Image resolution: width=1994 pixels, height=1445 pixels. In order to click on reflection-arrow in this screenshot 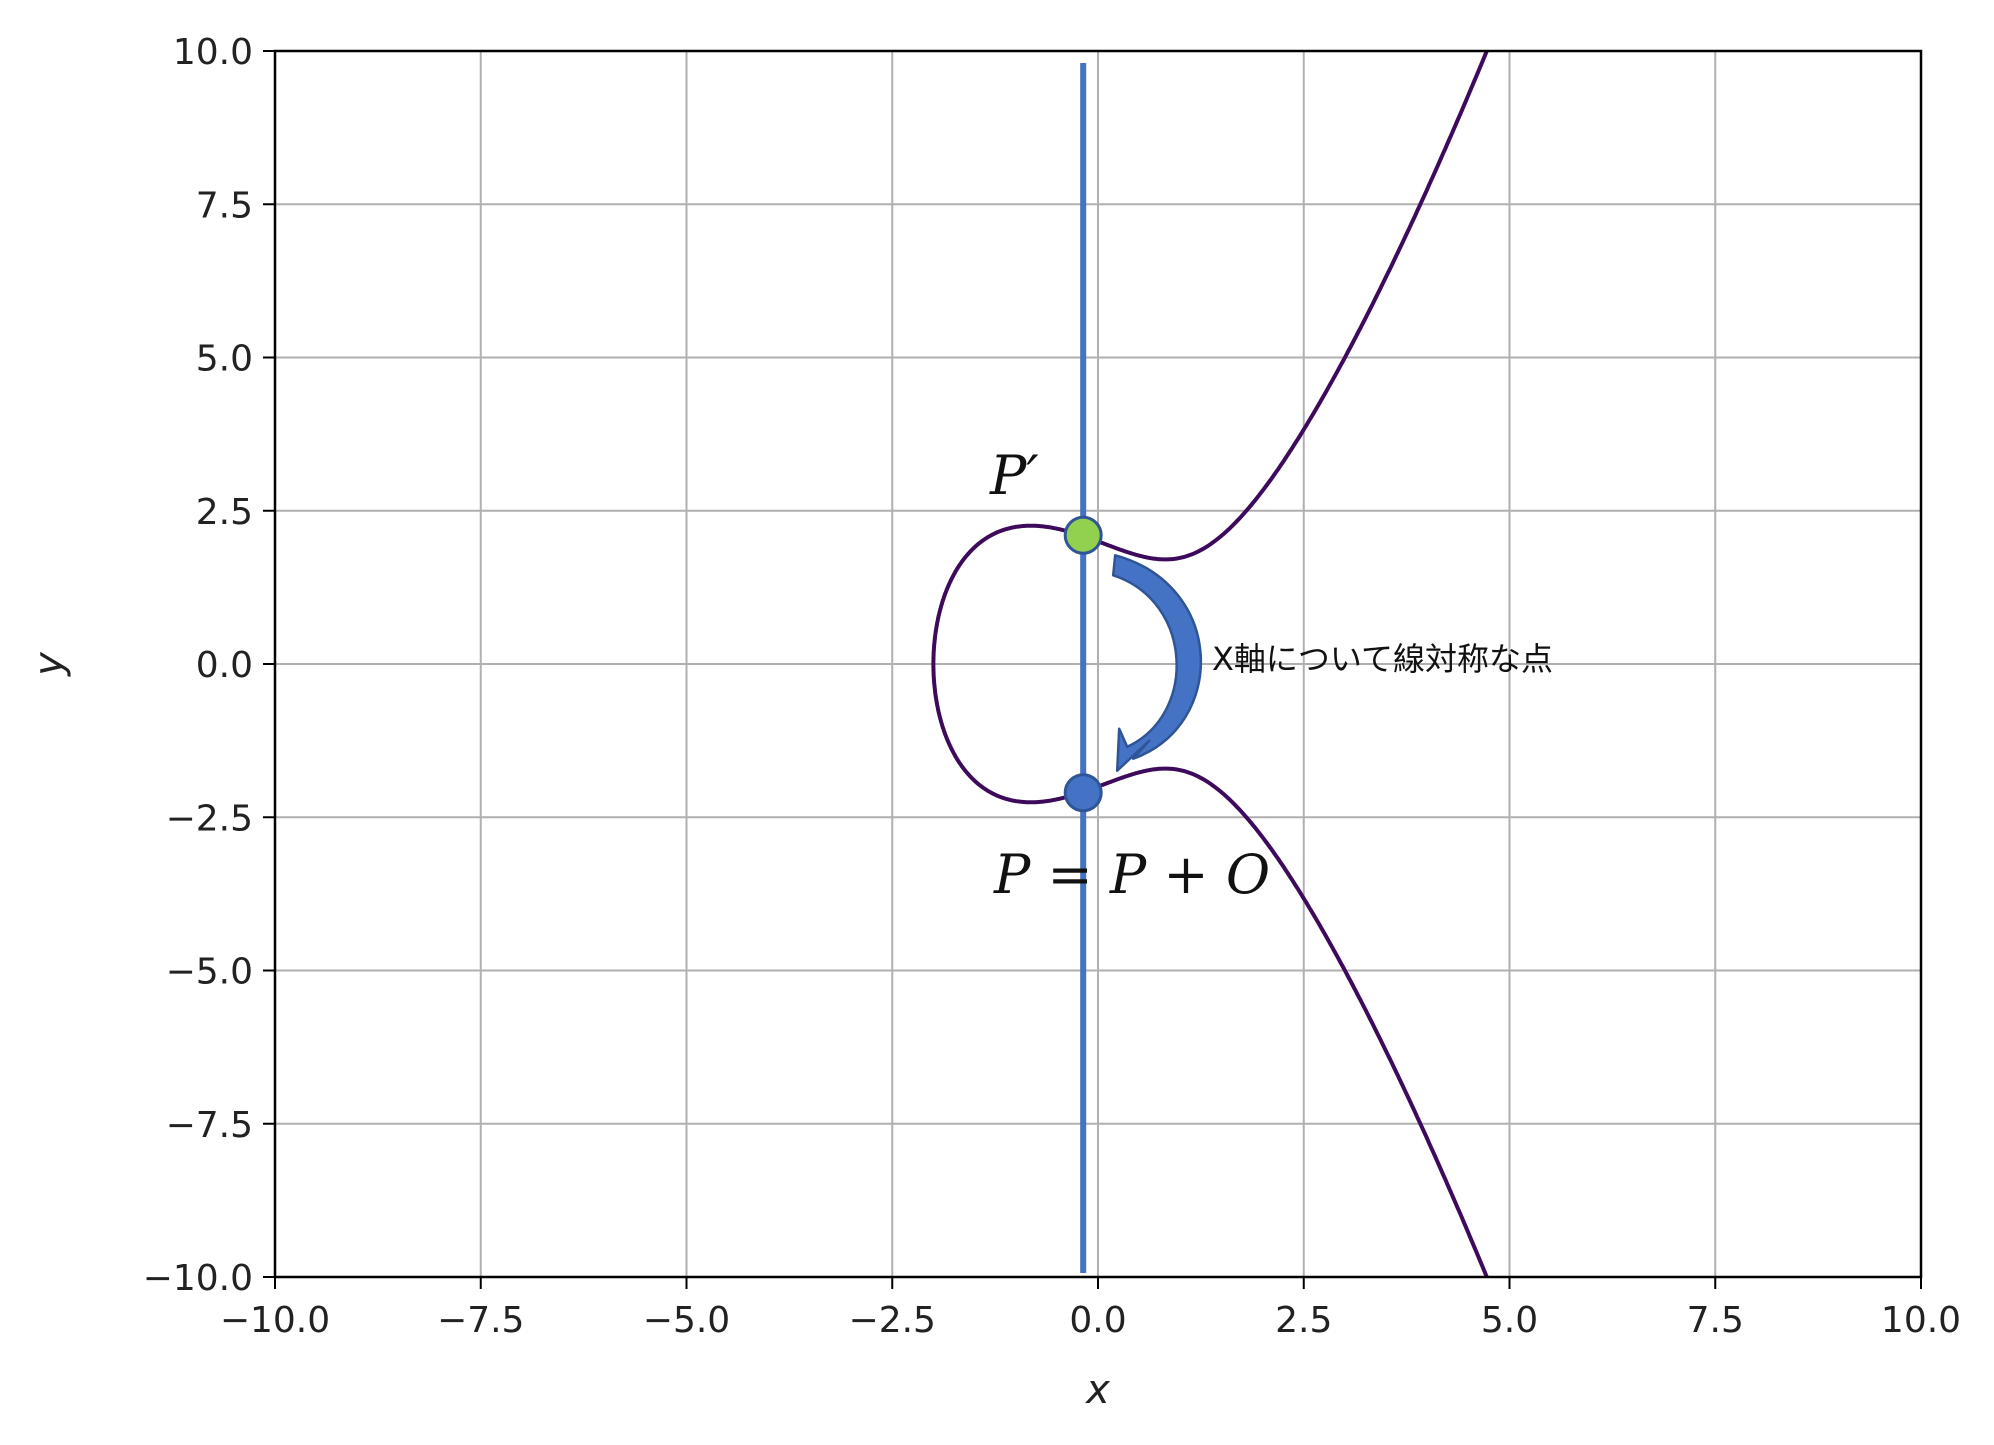, I will do `click(1157, 663)`.